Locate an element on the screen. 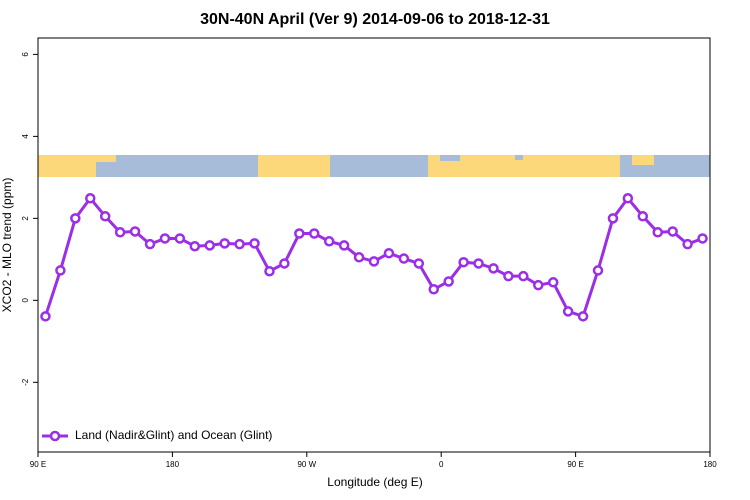 This screenshot has height=500, width=750. y-tick-label: 6 is located at coordinates (25, 54).